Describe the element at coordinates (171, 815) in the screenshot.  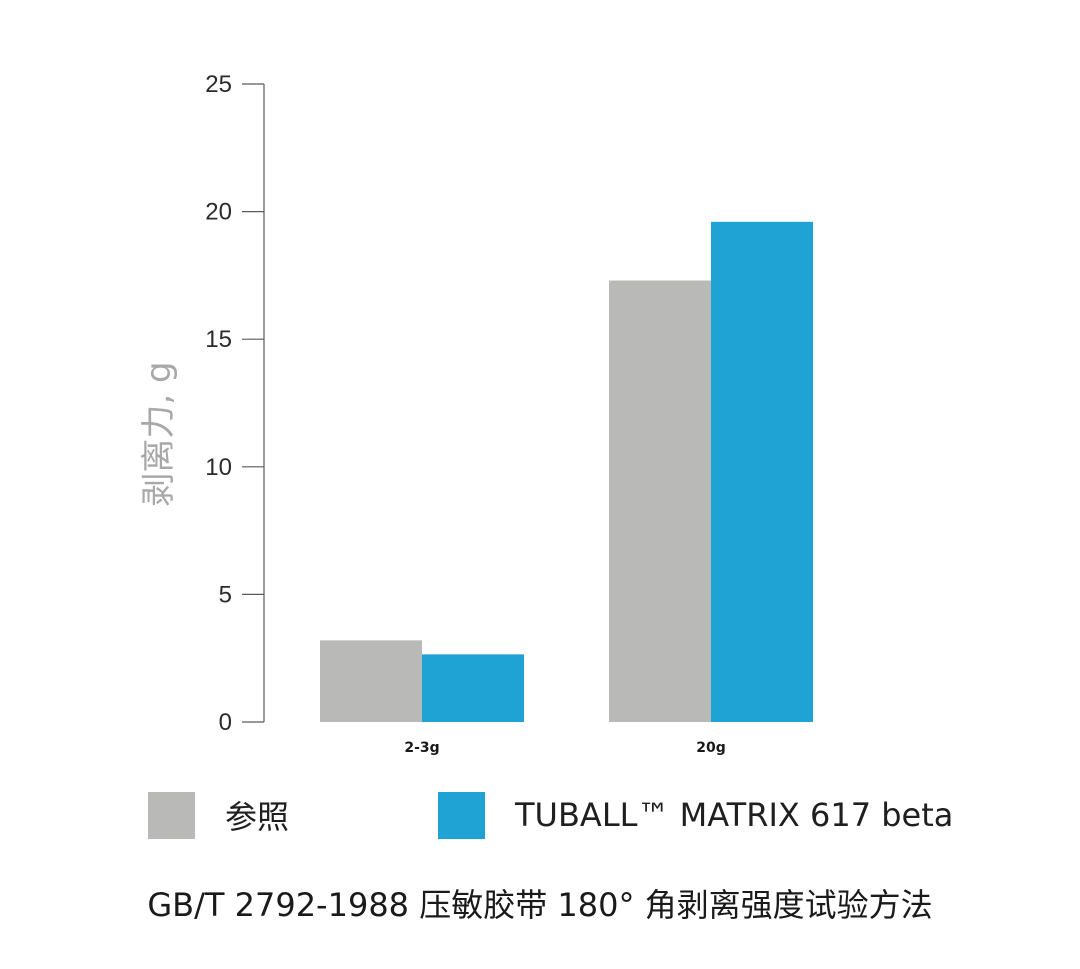
I see `legend-swatch-reference` at that location.